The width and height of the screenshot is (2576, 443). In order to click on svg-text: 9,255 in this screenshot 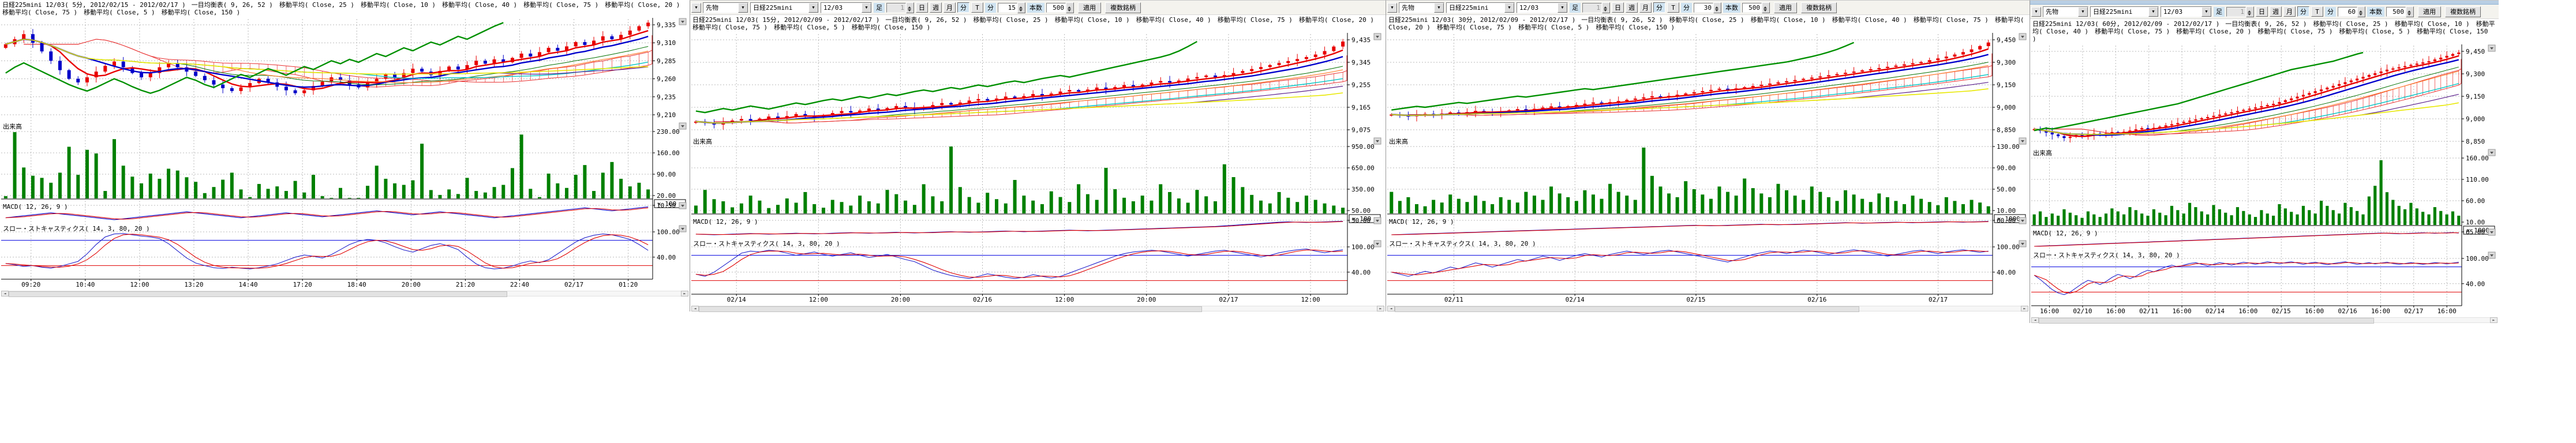, I will do `click(1361, 85)`.